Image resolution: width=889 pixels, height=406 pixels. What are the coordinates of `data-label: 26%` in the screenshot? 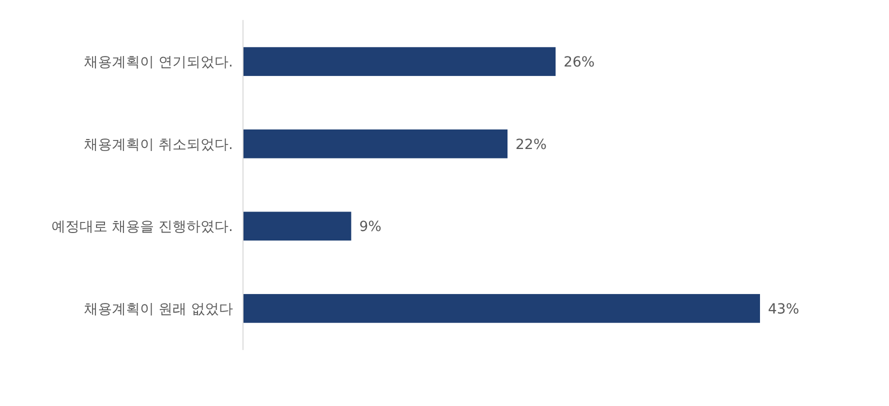 It's located at (579, 62).